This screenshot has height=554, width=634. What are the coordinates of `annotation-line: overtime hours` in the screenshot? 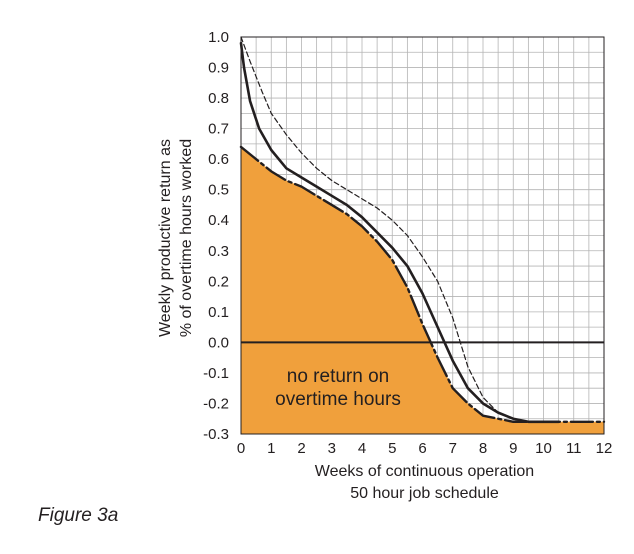 It's located at (338, 399).